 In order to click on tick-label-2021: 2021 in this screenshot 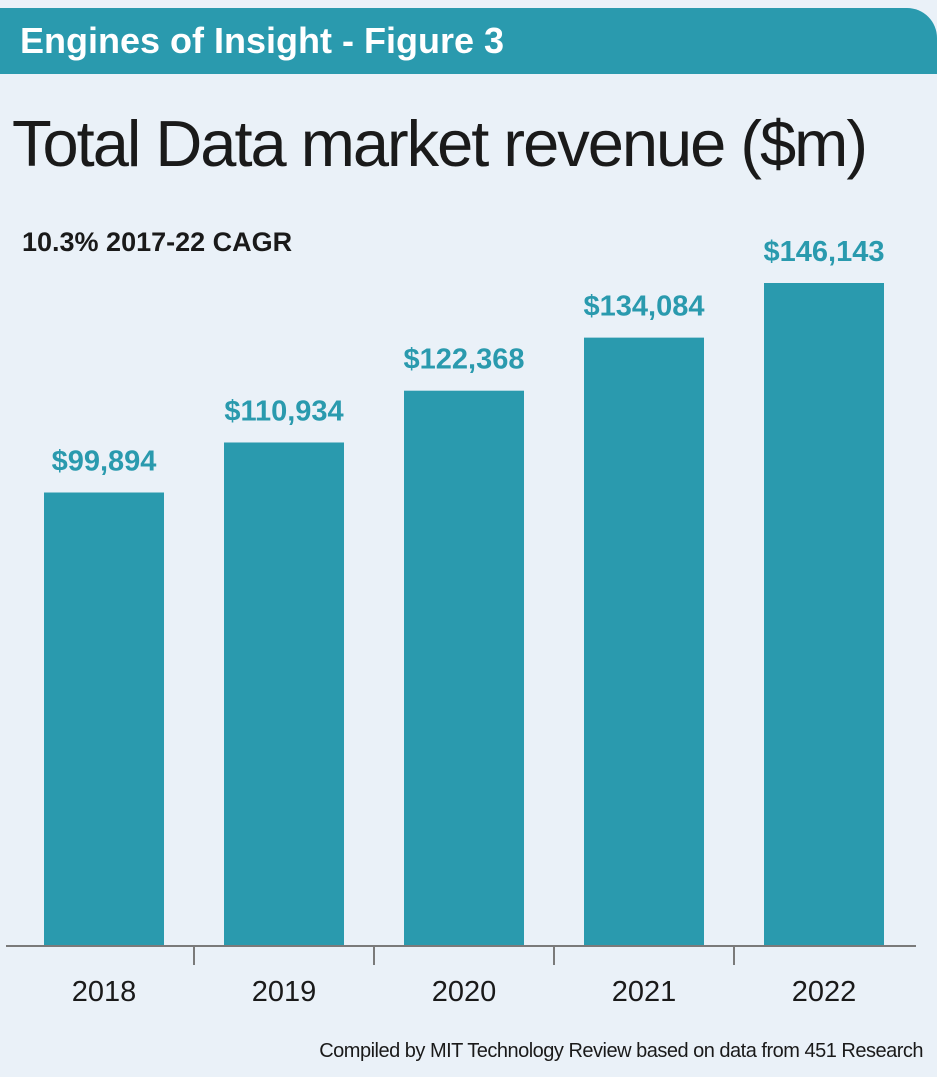, I will do `click(644, 992)`.